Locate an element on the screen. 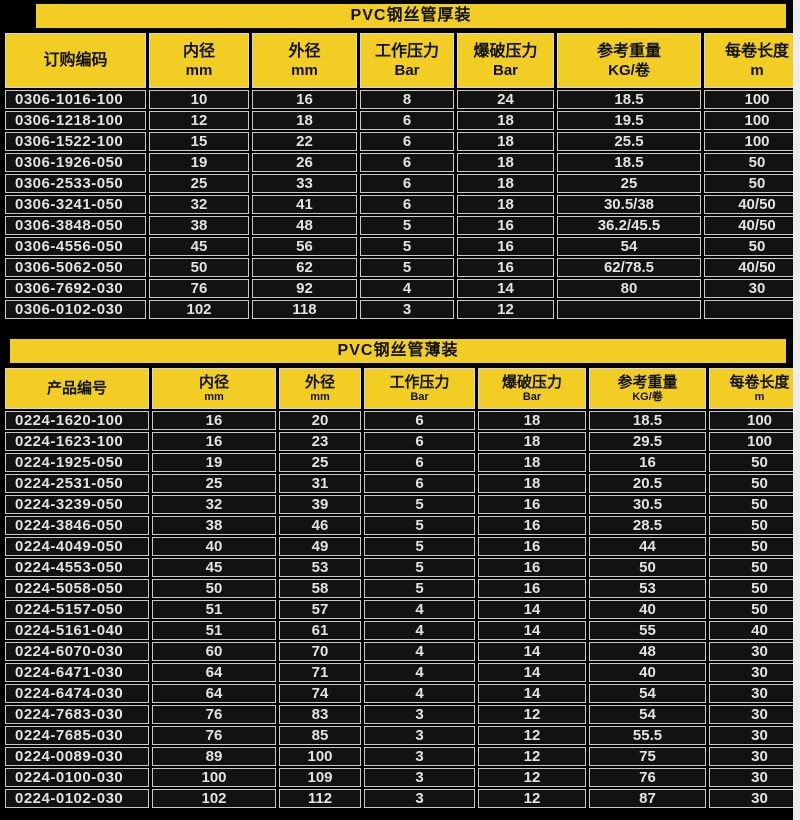 This screenshot has width=800, height=820. table-cell: 102 is located at coordinates (214, 798).